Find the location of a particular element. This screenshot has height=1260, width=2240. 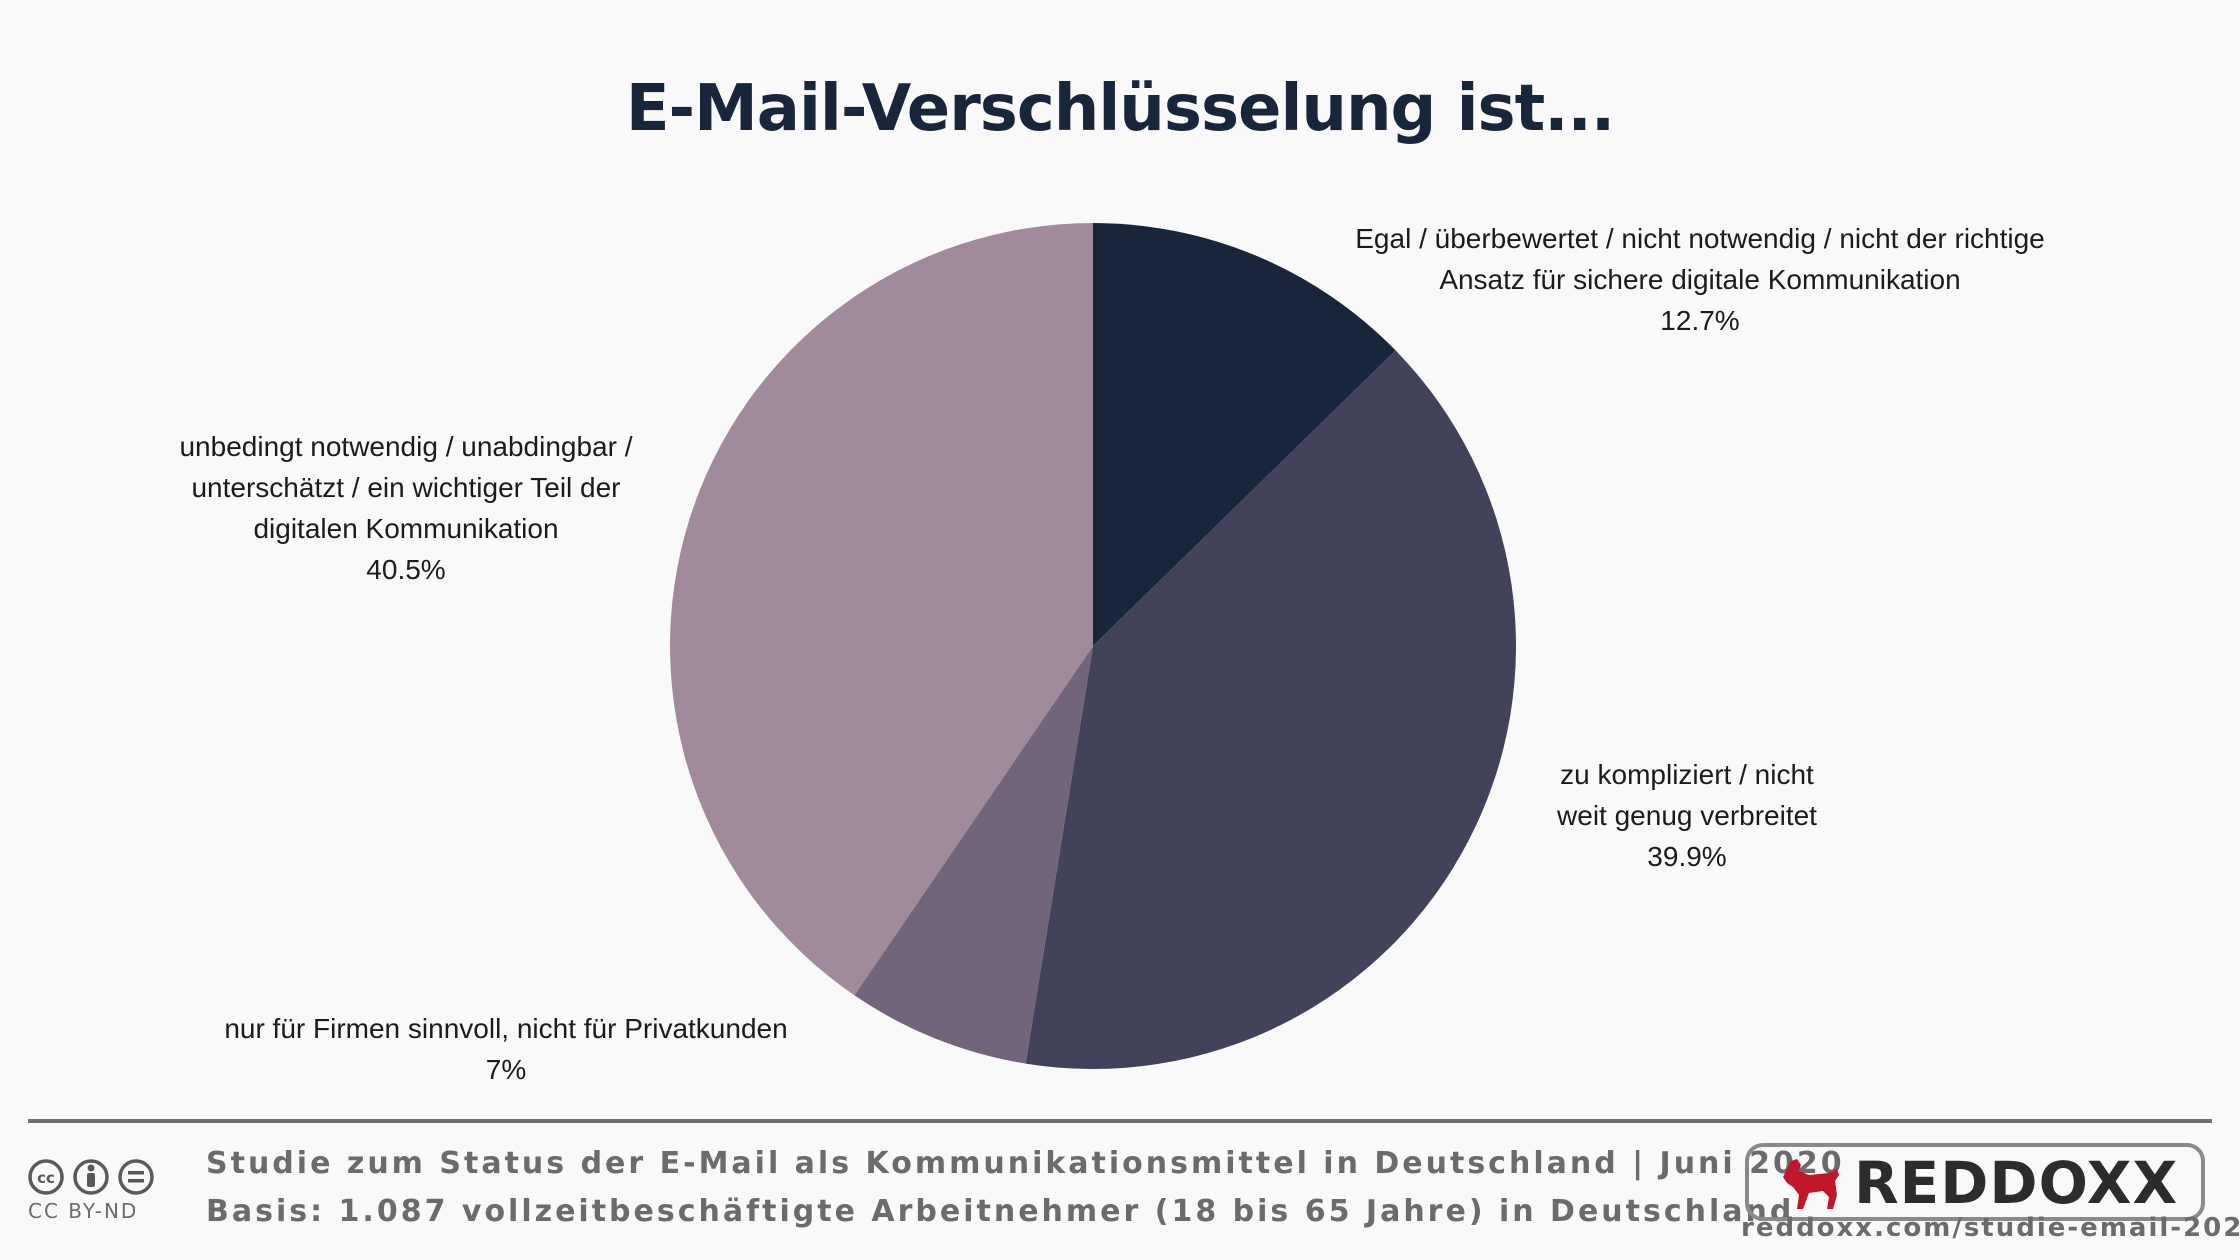

license-label: CC BY-ND is located at coordinates (83, 1211).